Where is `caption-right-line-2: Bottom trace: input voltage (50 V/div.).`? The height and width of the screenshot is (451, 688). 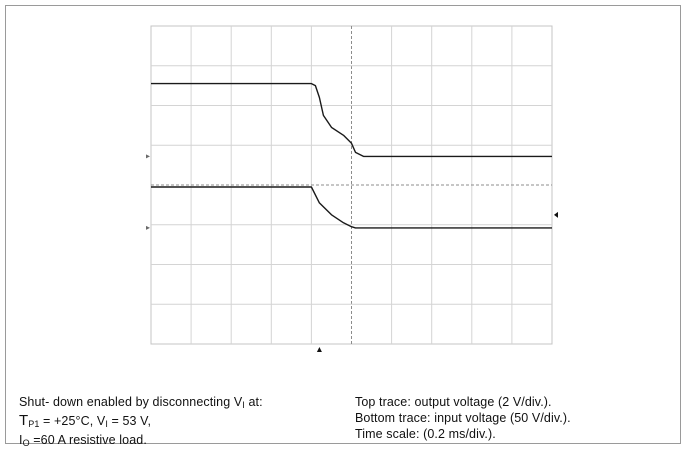 caption-right-line-2: Bottom trace: input voltage (50 V/div.). is located at coordinates (463, 418).